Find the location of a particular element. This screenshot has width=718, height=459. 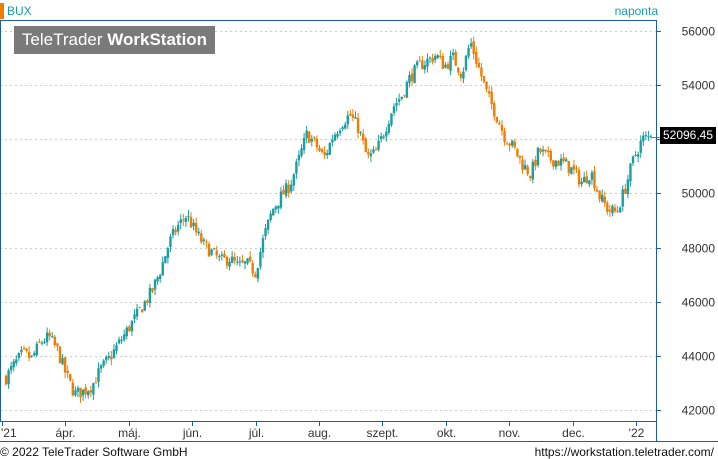

x-tick-label: aug. is located at coordinates (319, 433).